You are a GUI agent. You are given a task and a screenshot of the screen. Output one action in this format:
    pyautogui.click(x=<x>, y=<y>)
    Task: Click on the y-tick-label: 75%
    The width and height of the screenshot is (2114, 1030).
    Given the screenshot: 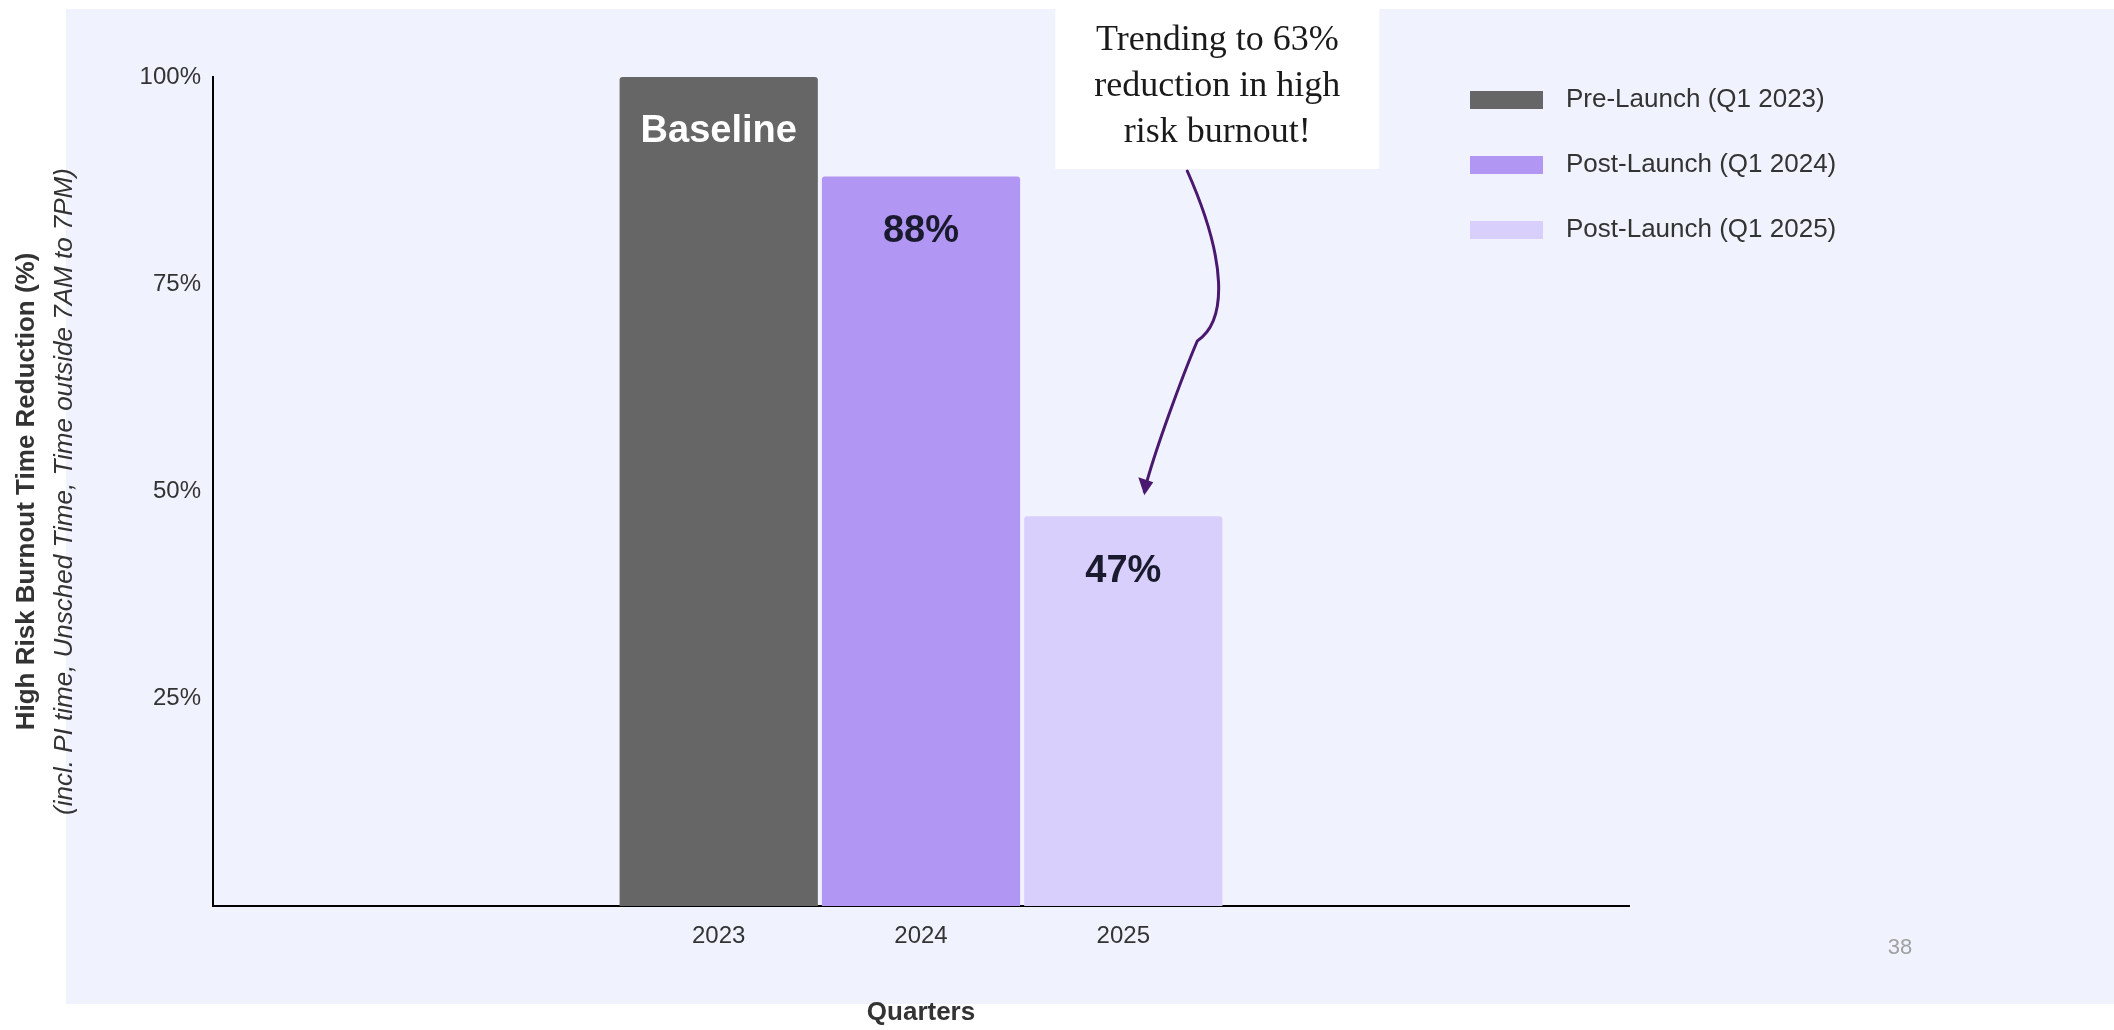 What is the action you would take?
    pyautogui.click(x=176, y=282)
    